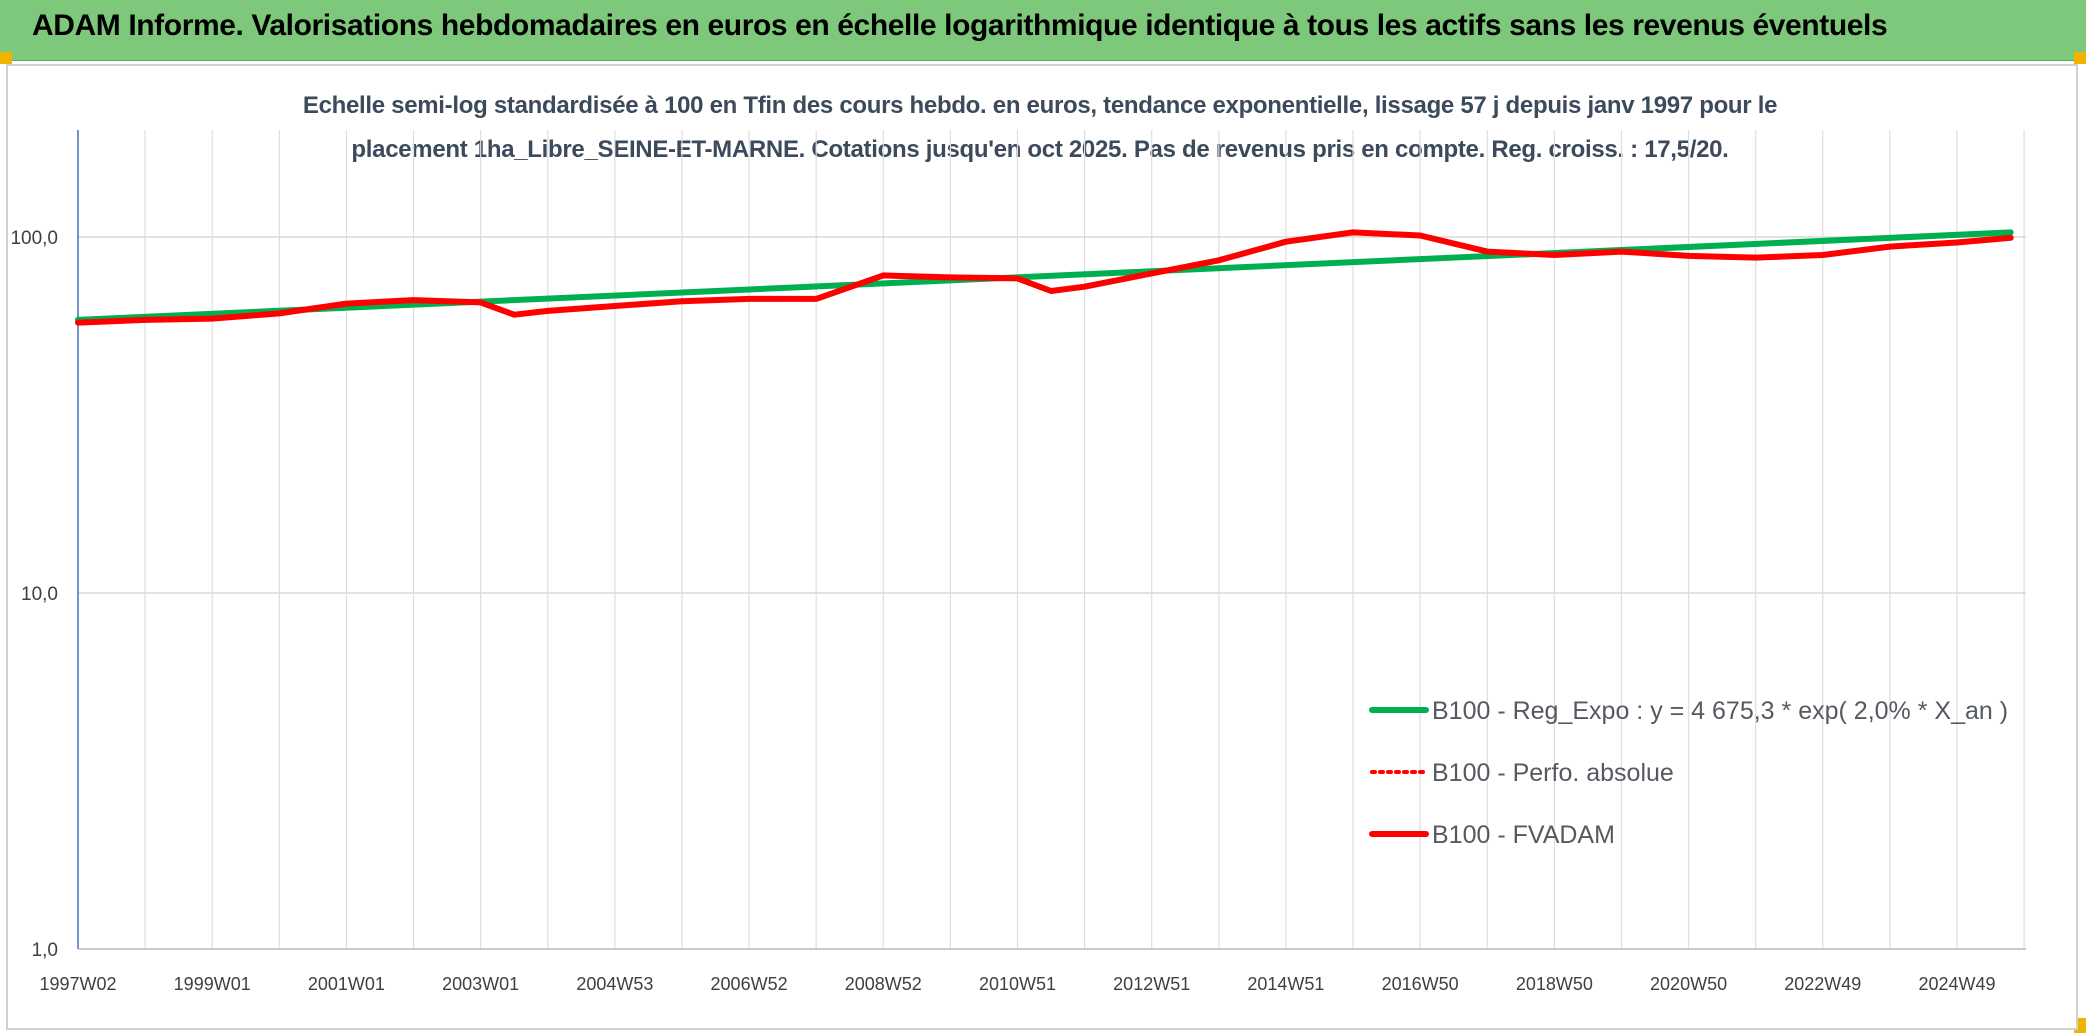 The height and width of the screenshot is (1033, 2086). I want to click on x-tick-label: 2001W01, so click(346, 984).